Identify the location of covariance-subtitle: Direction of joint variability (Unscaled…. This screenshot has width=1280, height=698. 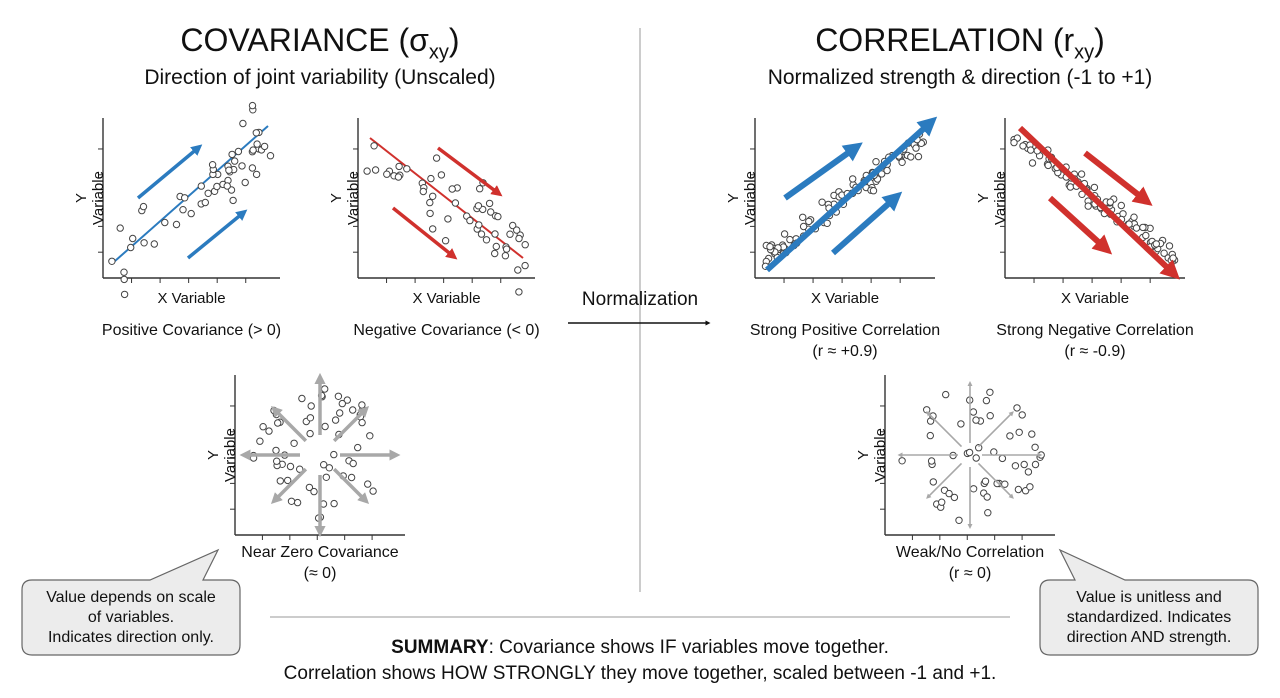
(320, 77).